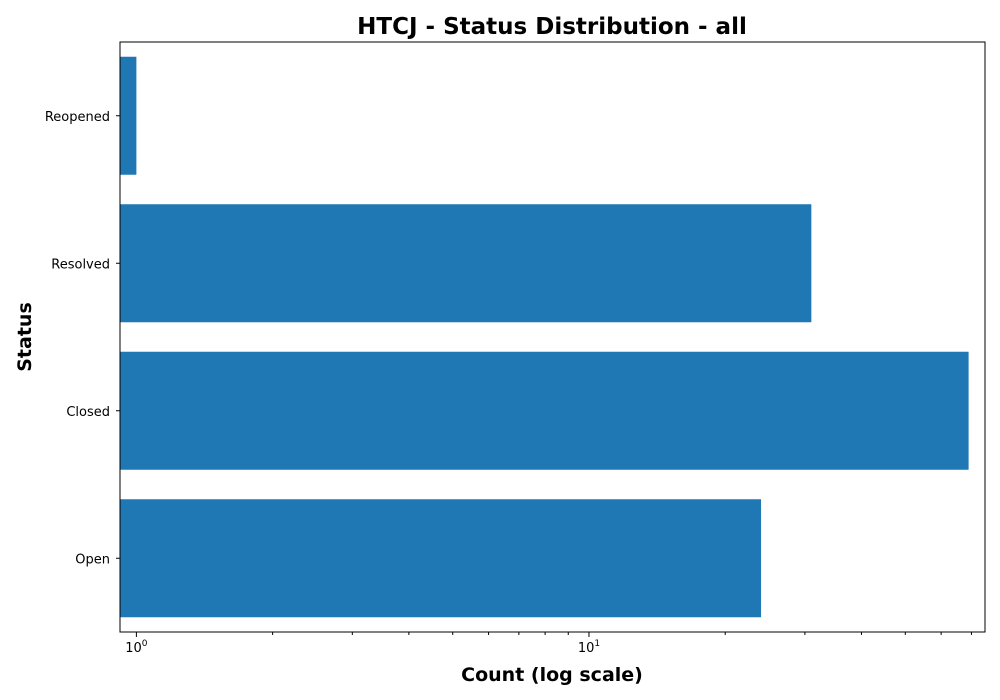 The width and height of the screenshot is (1000, 700). I want to click on y-axis-label: Status, so click(25, 337).